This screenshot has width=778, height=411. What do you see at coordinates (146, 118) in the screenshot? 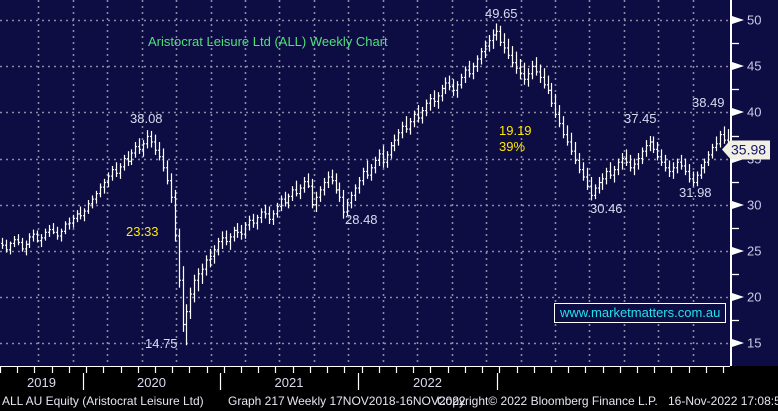
I see `price-annotation-38-08: 38.08` at bounding box center [146, 118].